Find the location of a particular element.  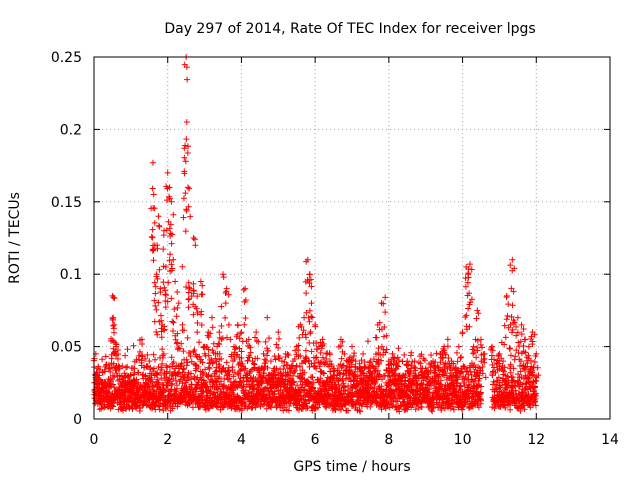

y-tick-label: 0.1 is located at coordinates (71, 275).